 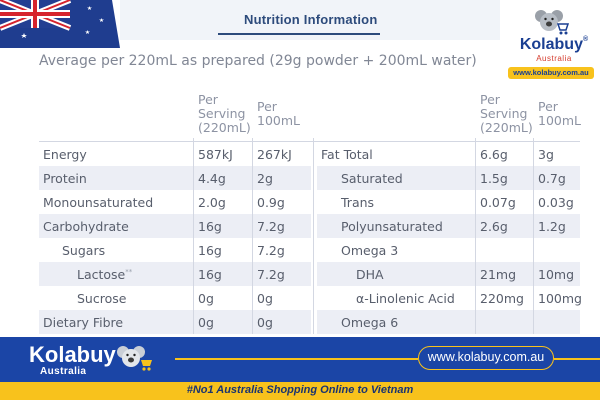 What do you see at coordinates (98, 202) in the screenshot?
I see `nutrient-name: Monounsaturated` at bounding box center [98, 202].